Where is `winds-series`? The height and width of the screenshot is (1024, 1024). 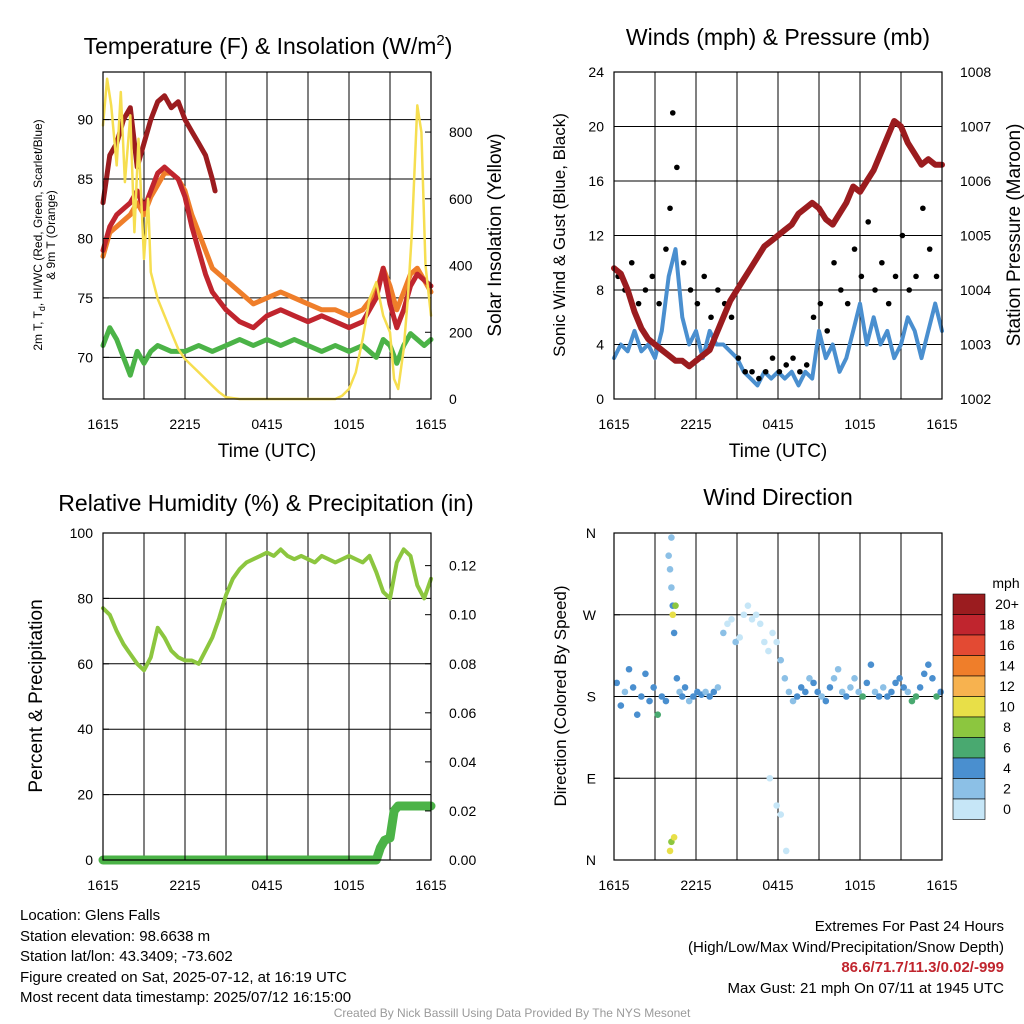 winds-series is located at coordinates (778, 249).